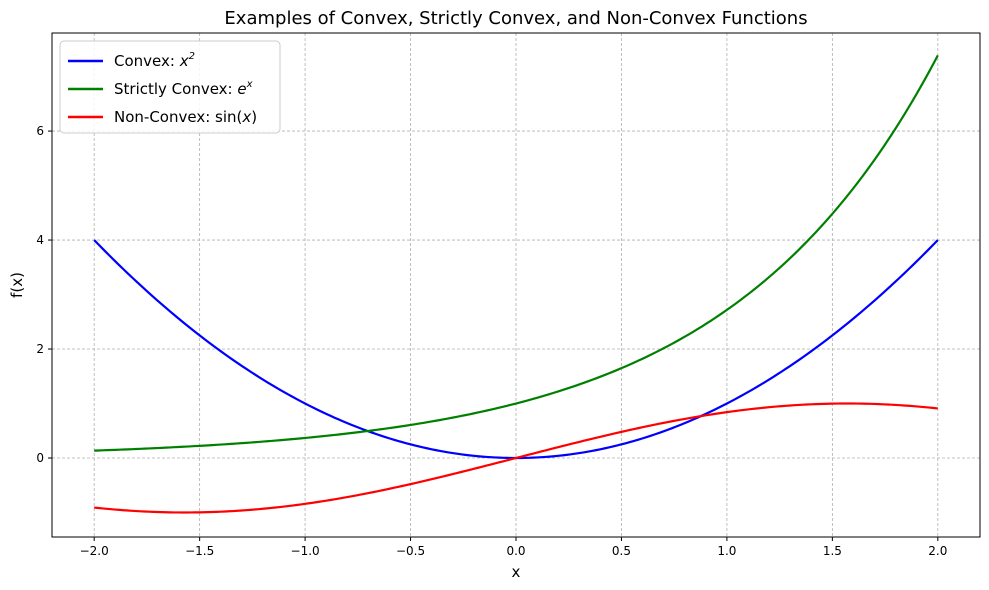  Describe the element at coordinates (937, 551) in the screenshot. I see `x-tick-label: 2.0` at that location.